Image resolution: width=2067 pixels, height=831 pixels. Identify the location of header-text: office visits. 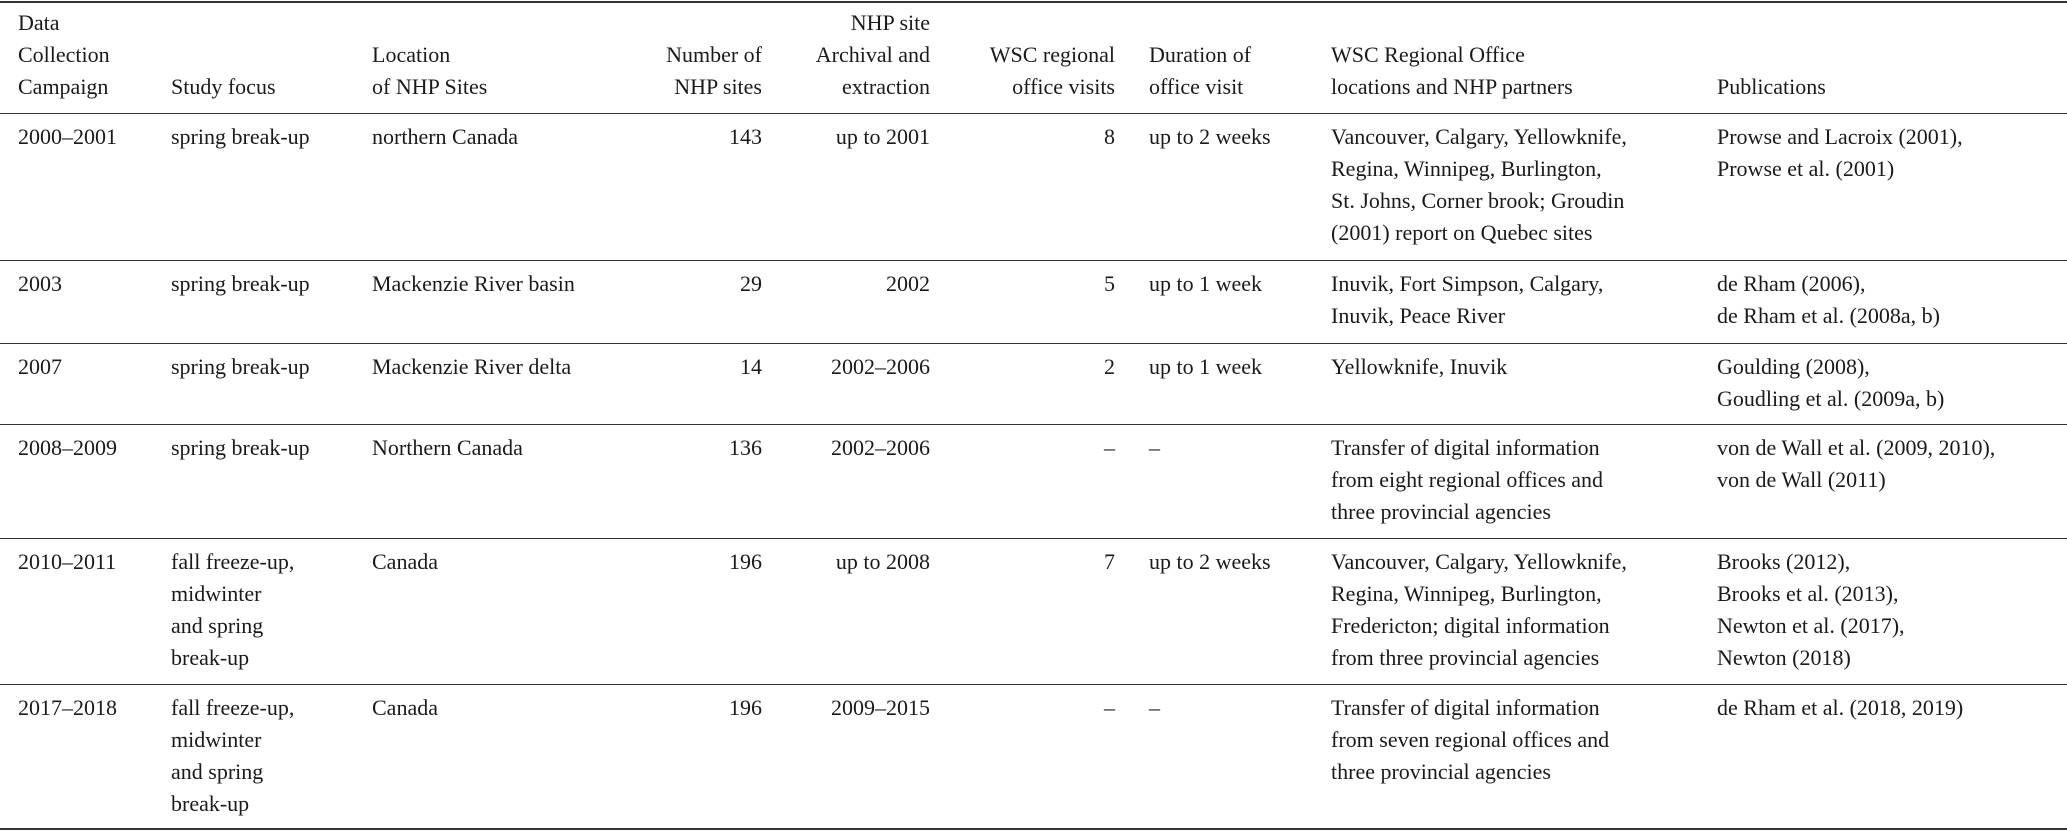
(1063, 86).